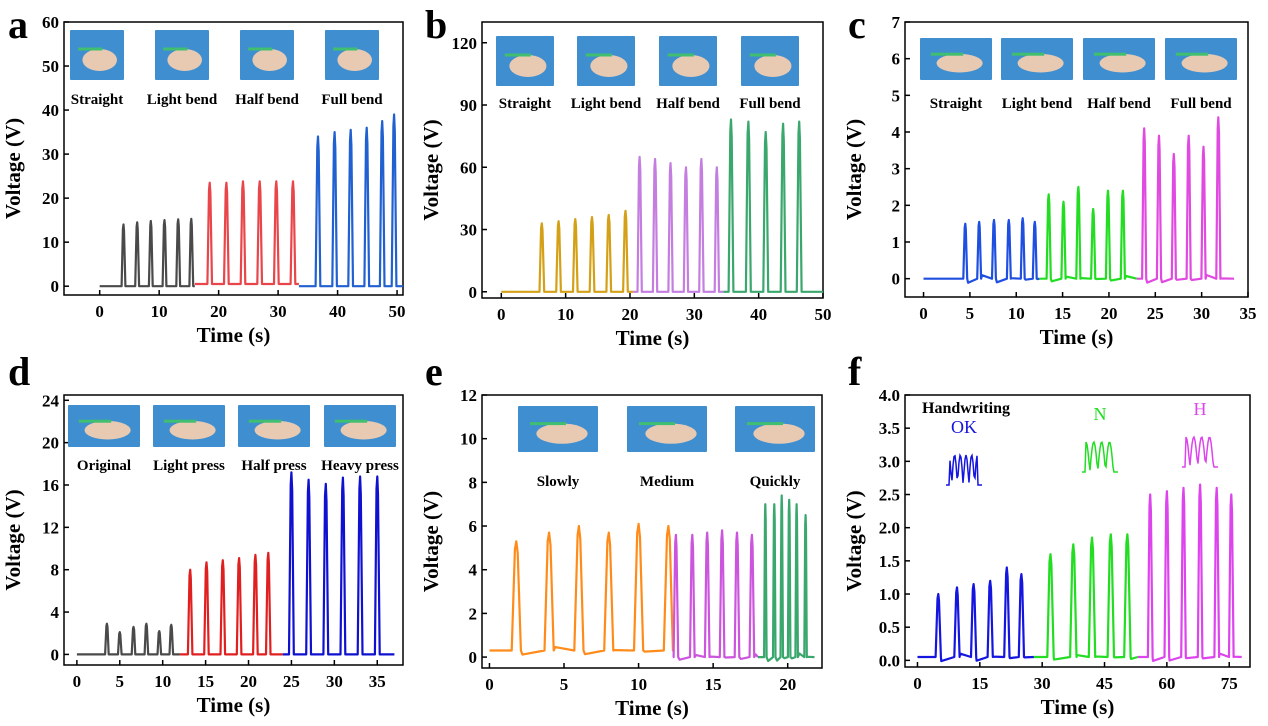  Describe the element at coordinates (291, 681) in the screenshot. I see `x-tick-label: 25` at that location.